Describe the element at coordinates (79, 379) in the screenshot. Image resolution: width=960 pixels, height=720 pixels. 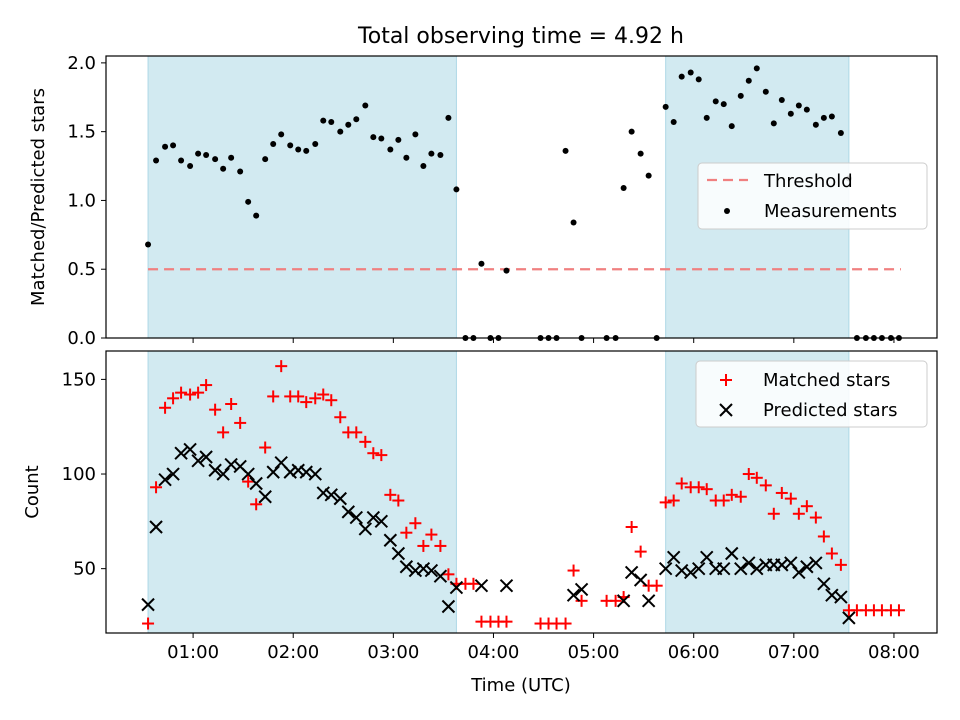
I see `y-tick-label: 150` at that location.